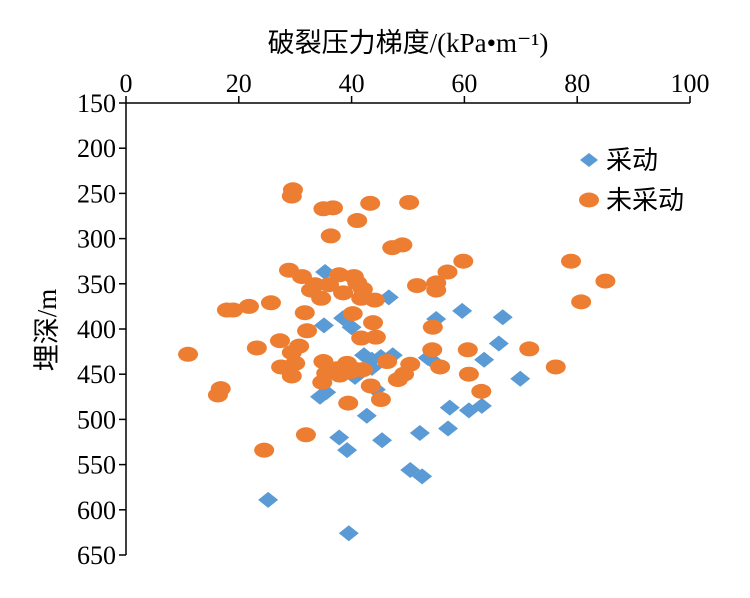 This screenshot has width=750, height=598. Describe the element at coordinates (408, 43) in the screenshot. I see `x-axis-title: 破裂压力梯度/(kPa•m⁻¹)` at that location.